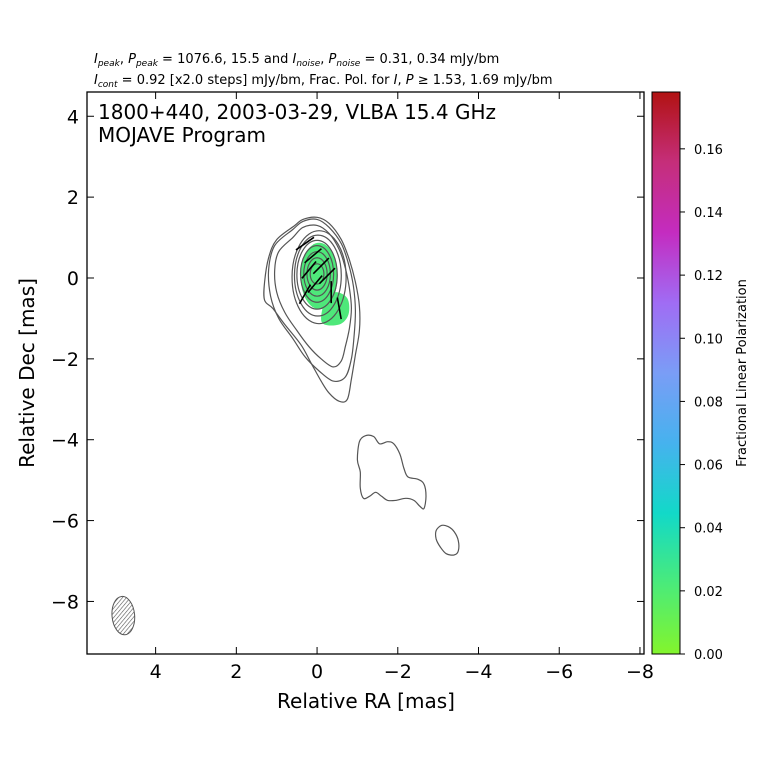 Image resolution: width=760 pixels, height=760 pixels. I want to click on y-tick-label: 0, so click(73, 279).